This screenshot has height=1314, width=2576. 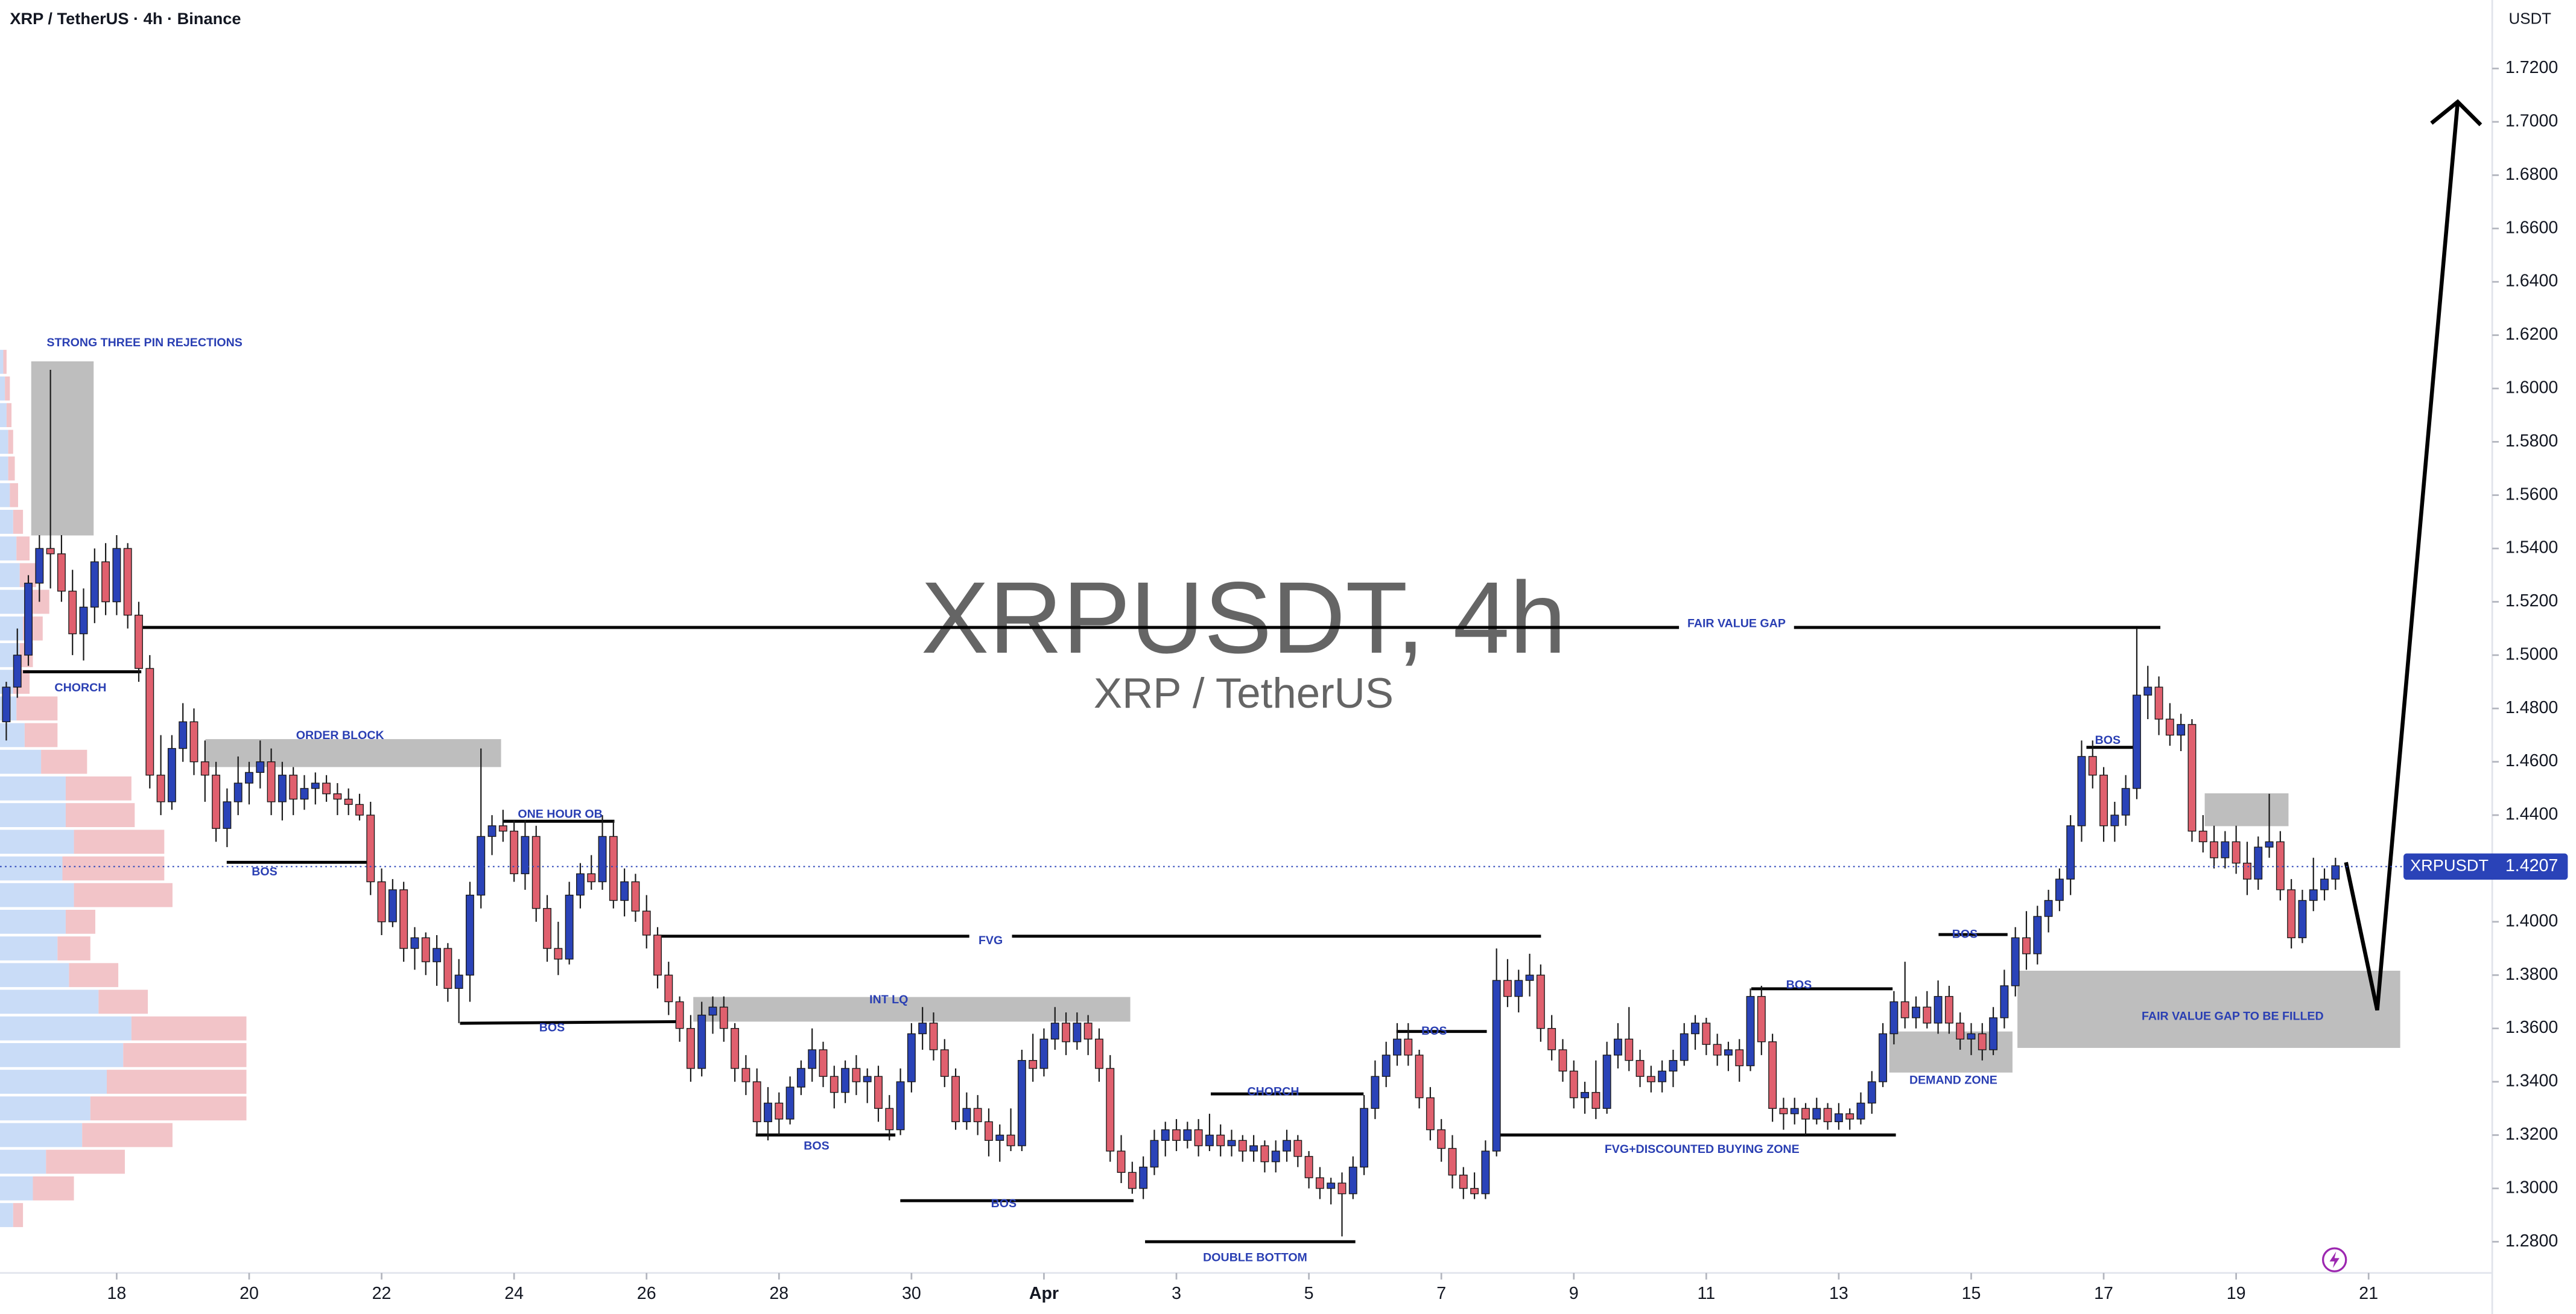 What do you see at coordinates (1706, 1293) in the screenshot?
I see `x-tick-label: 11` at bounding box center [1706, 1293].